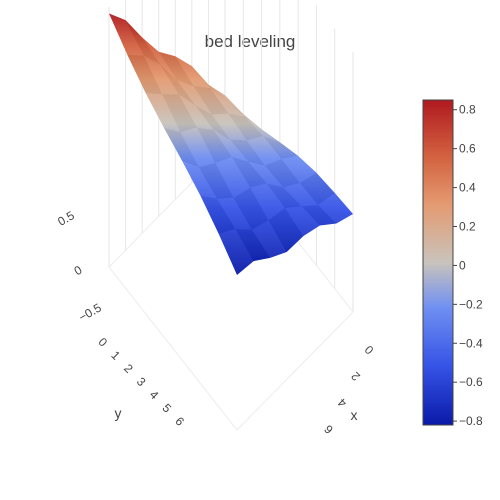 This screenshot has width=500, height=500. What do you see at coordinates (66, 218) in the screenshot?
I see `z-tick-label: 0.5` at bounding box center [66, 218].